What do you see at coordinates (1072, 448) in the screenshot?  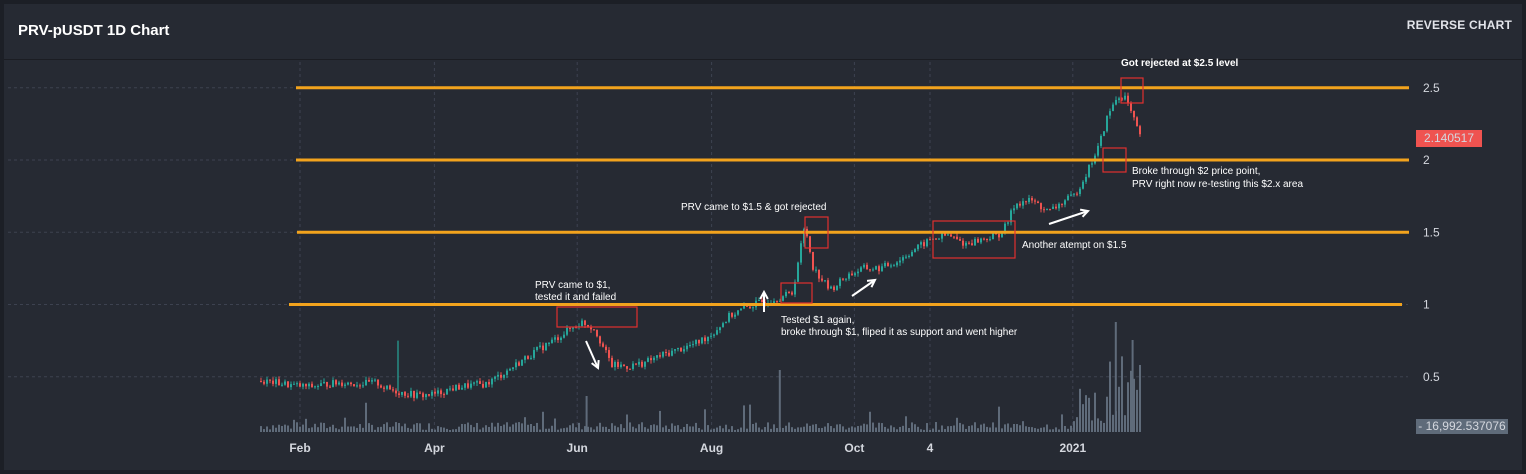 I see `x-tick-label: 2021` at bounding box center [1072, 448].